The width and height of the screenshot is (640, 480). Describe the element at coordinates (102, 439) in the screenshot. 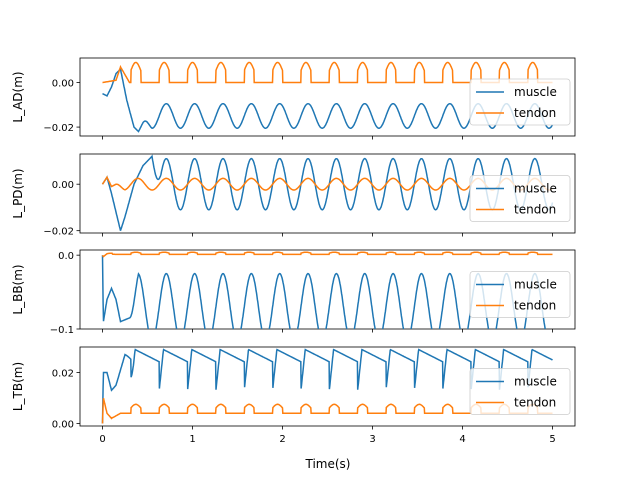

I see `x-tick-label: 0` at that location.